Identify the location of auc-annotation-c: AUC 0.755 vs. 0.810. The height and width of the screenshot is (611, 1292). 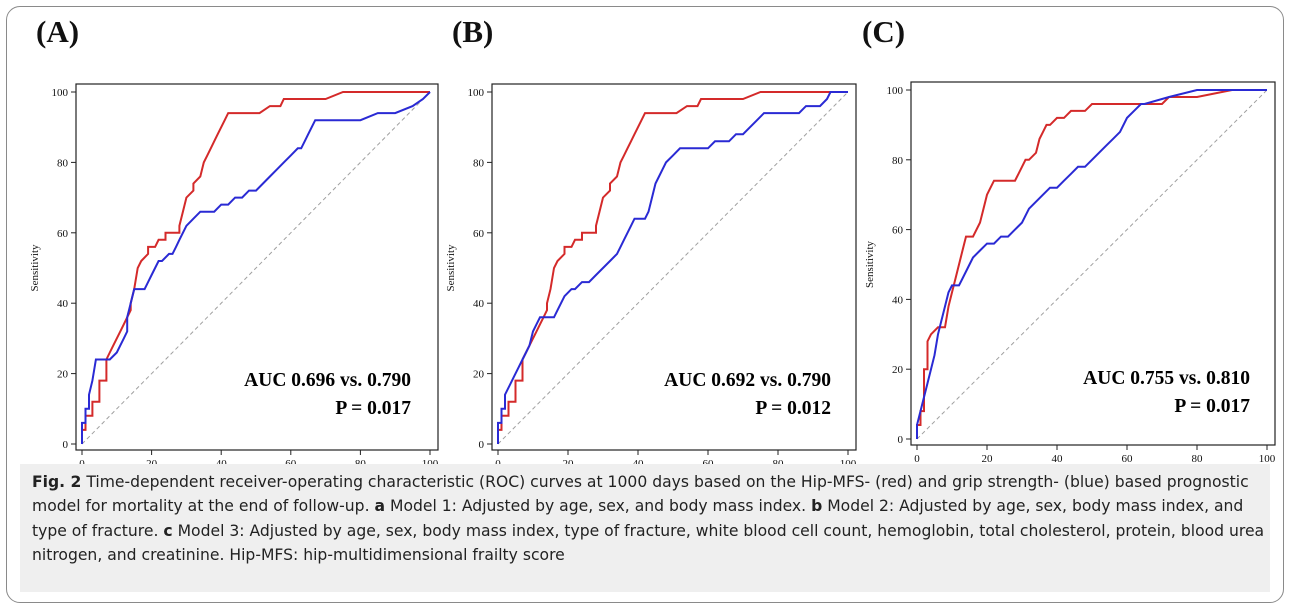
(1166, 378).